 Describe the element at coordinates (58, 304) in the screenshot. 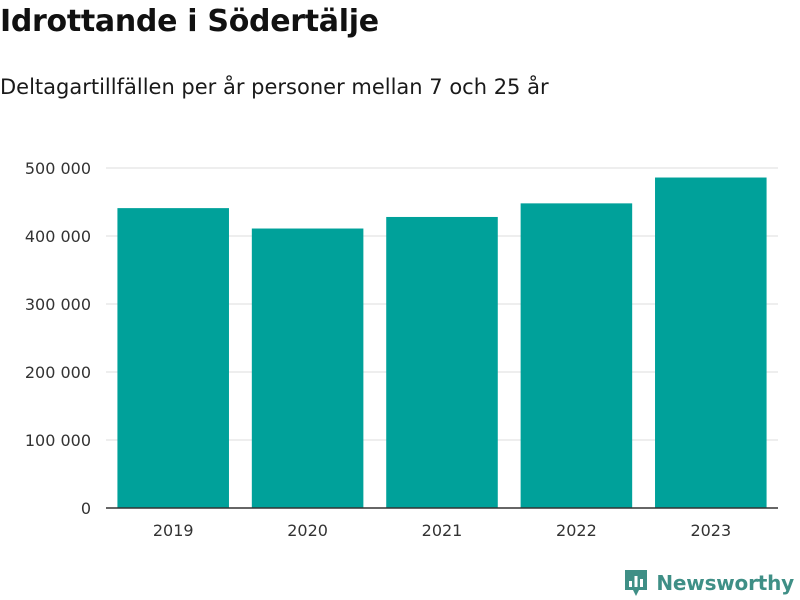

I see `y-tick-label: 300 000` at that location.